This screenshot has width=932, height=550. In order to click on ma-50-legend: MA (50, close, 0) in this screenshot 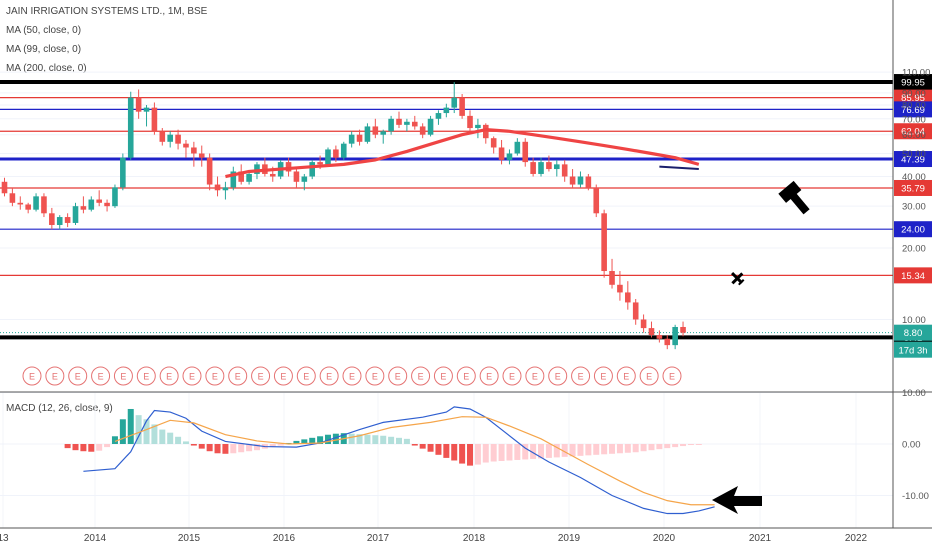, I will do `click(44, 30)`.